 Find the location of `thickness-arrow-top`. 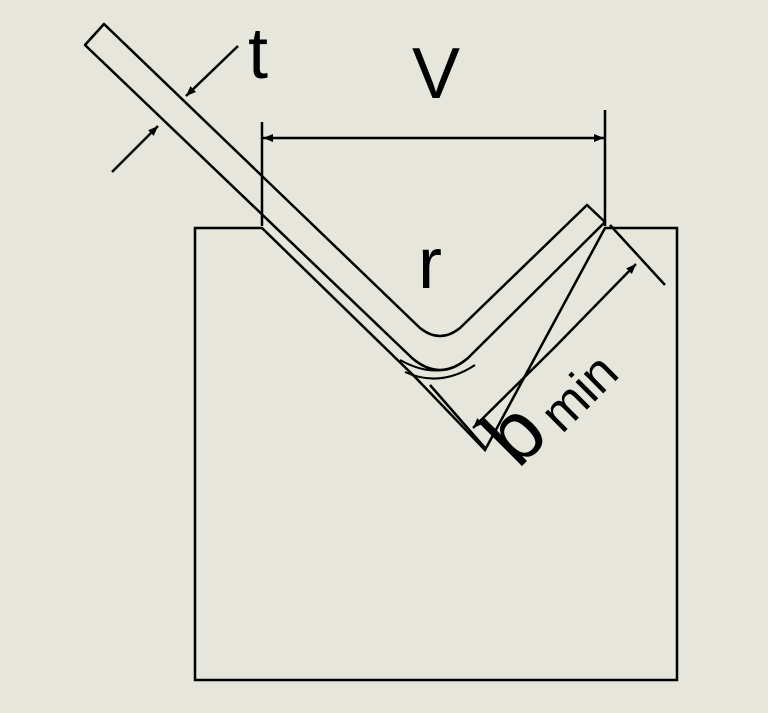

thickness-arrow-top is located at coordinates (212, 71).